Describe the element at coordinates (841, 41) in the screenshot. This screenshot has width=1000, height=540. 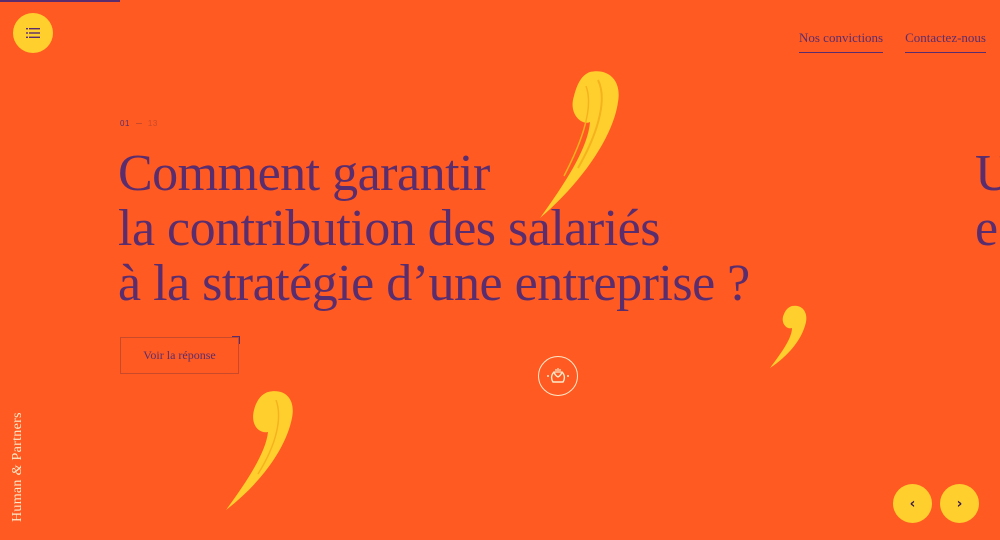
I see `nav-link-convictions: Nos convictions` at that location.